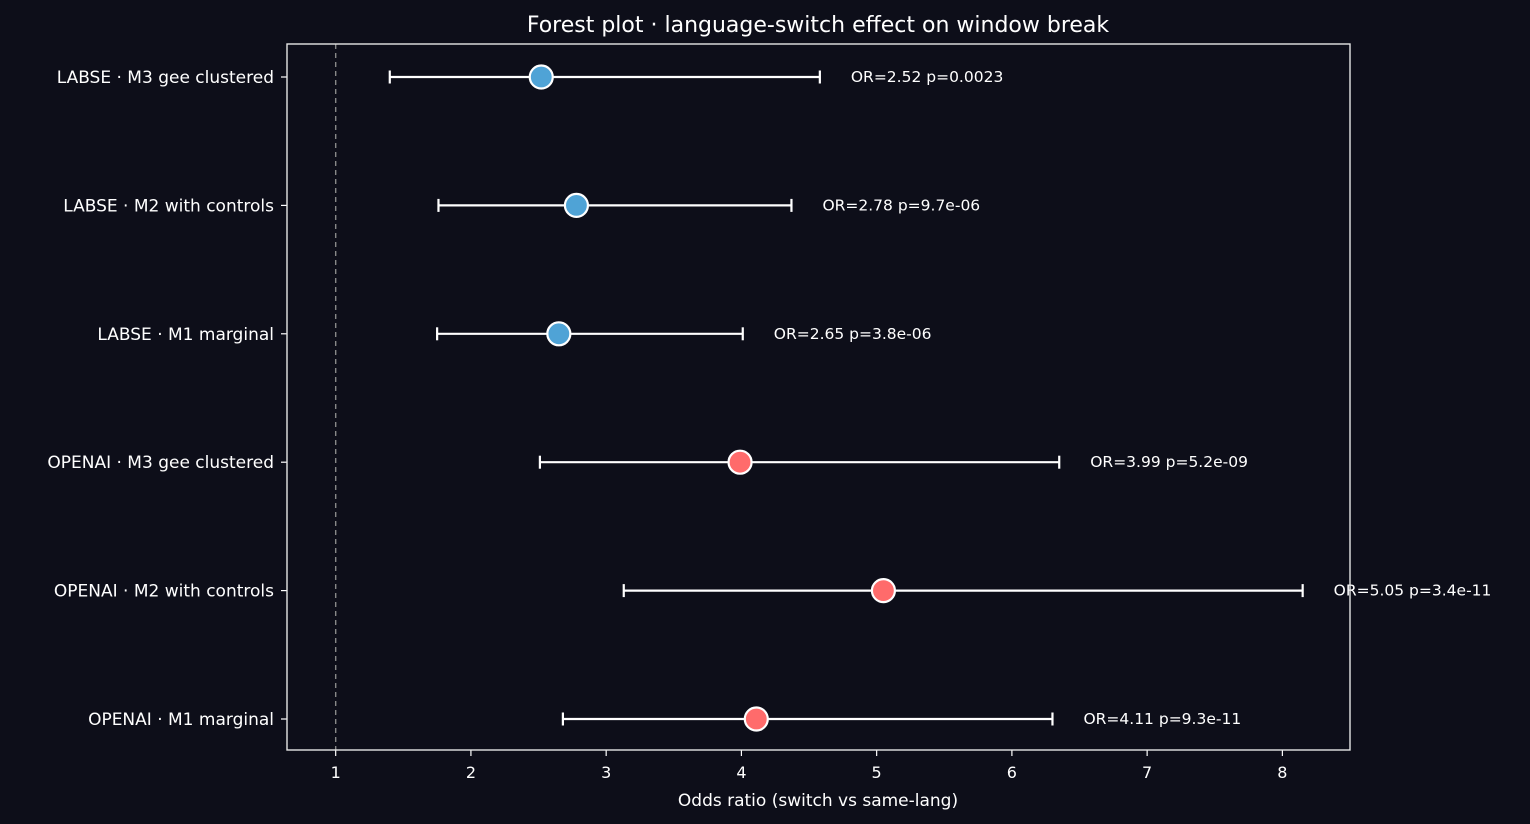  What do you see at coordinates (1162, 719) in the screenshot?
I see `effect-annotation: OR=4.11 p=9.3e-11` at bounding box center [1162, 719].